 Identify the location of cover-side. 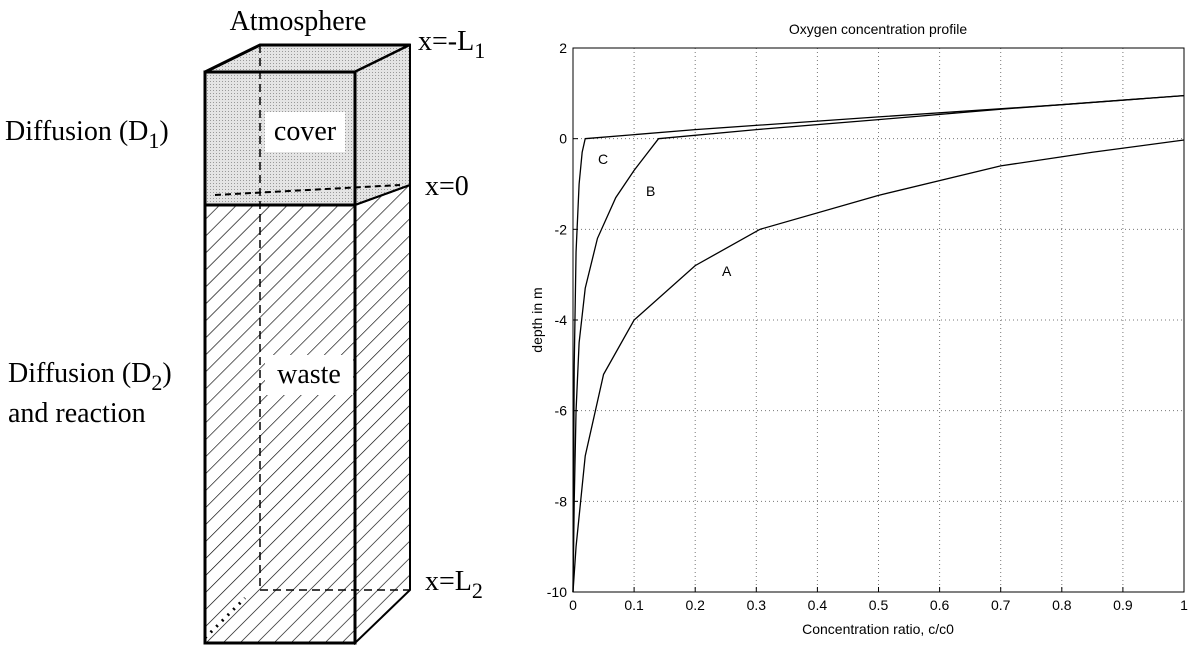
(382, 125).